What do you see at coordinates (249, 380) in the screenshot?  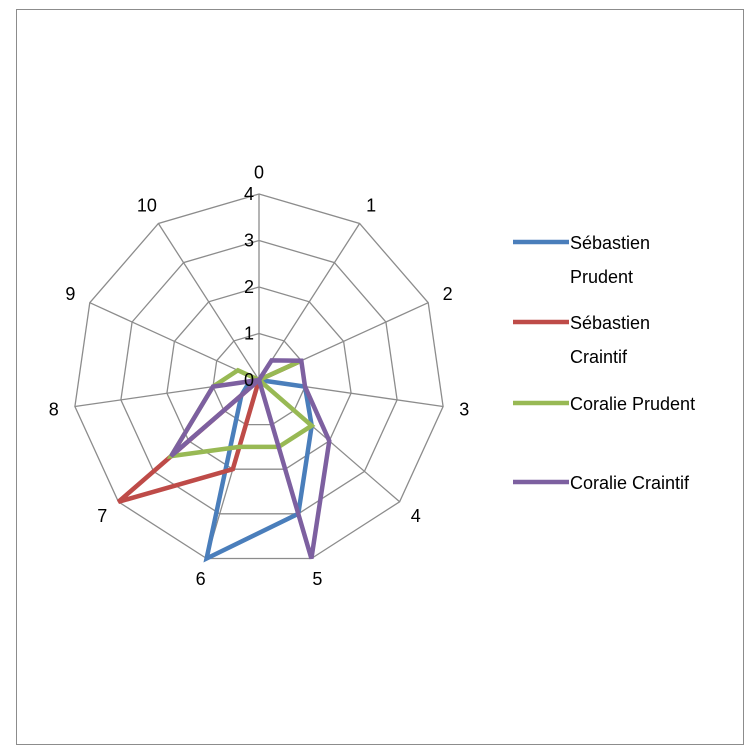 I see `radial-tick-label: 0` at bounding box center [249, 380].